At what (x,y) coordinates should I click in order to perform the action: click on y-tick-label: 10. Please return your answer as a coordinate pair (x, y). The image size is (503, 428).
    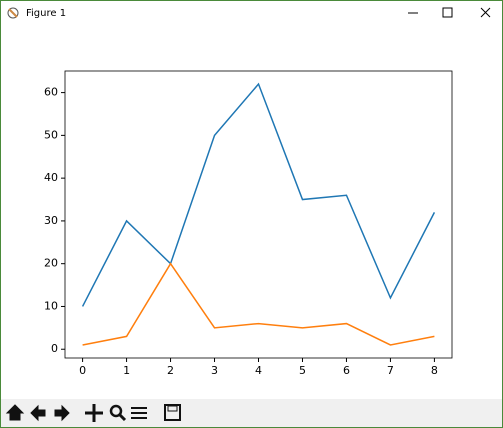
    Looking at the image, I should click on (51, 305).